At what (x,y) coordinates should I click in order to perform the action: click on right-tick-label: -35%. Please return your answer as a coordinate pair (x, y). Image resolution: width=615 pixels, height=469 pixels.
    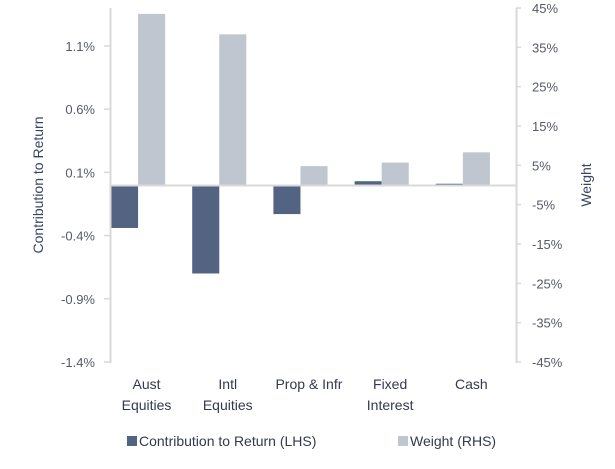
    Looking at the image, I should click on (547, 323).